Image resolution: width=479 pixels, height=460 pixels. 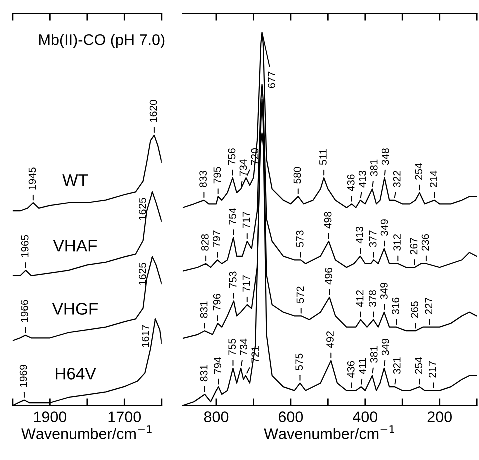 What do you see at coordinates (362, 366) in the screenshot?
I see `annotation: 411` at bounding box center [362, 366].